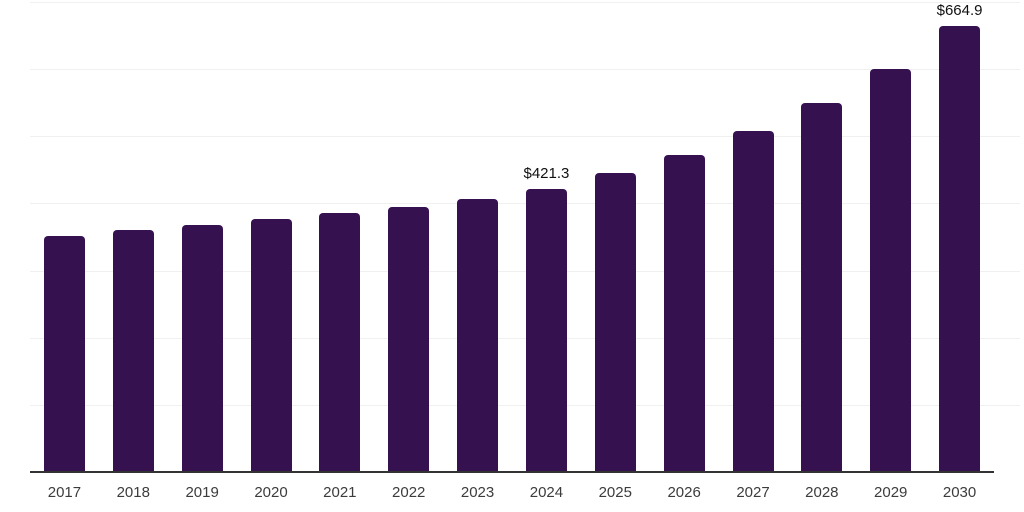 This screenshot has height=512, width=1024. Describe the element at coordinates (615, 322) in the screenshot. I see `bar-2025` at that location.